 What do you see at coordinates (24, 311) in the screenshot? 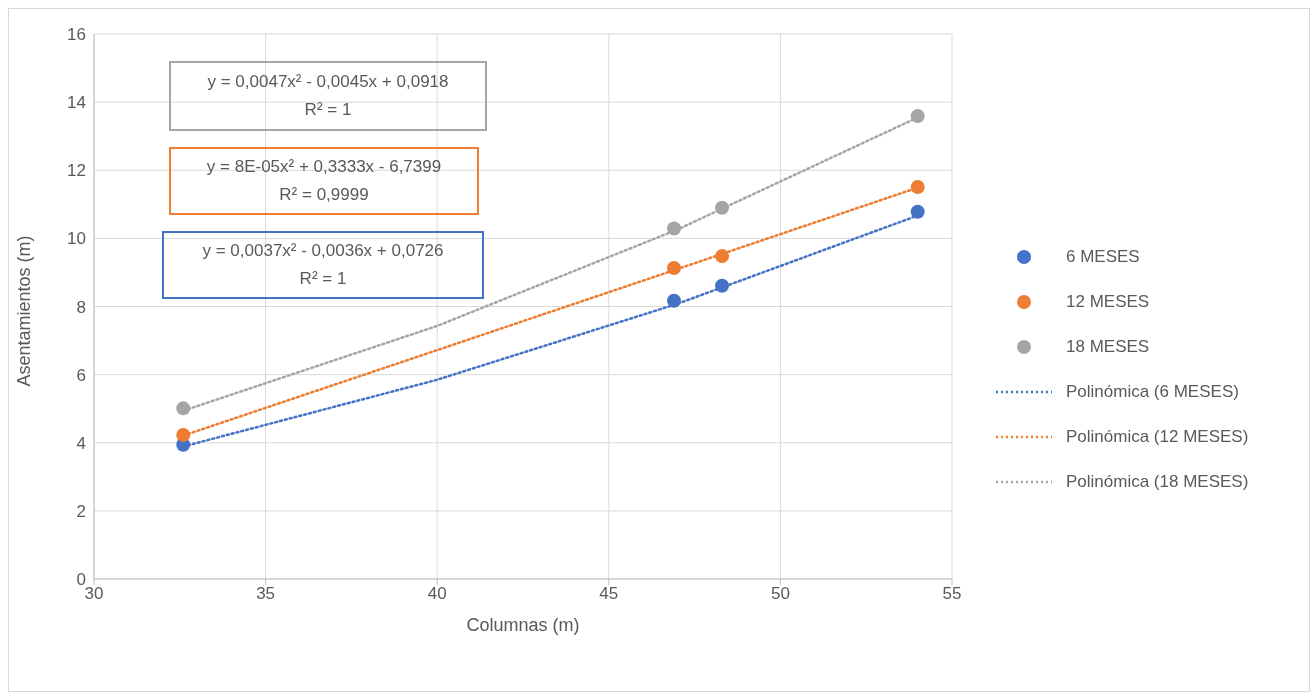
I see `y-axis-title: Asentamientos (m)` at bounding box center [24, 311].